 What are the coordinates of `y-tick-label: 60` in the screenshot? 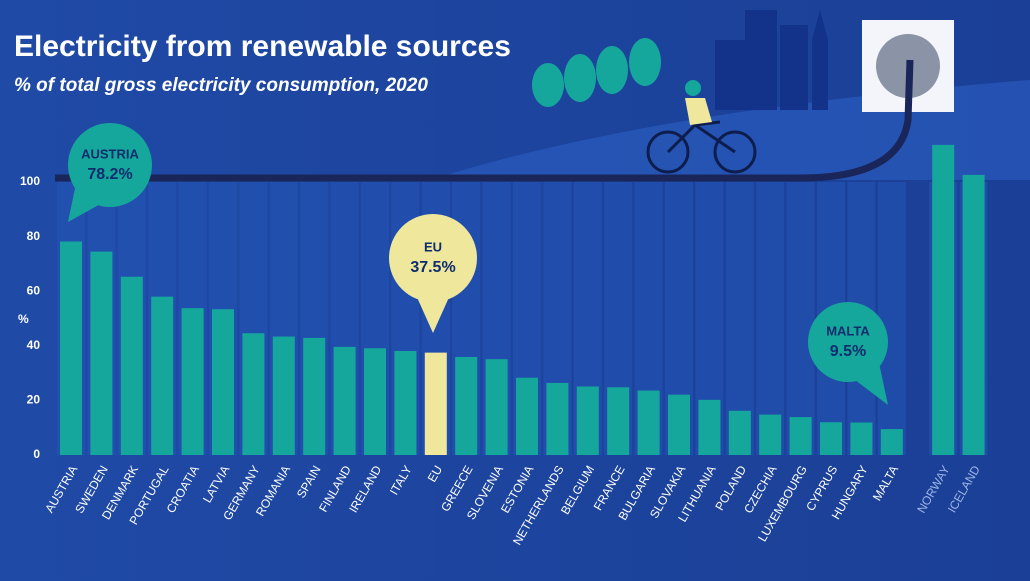 It's located at (34, 290).